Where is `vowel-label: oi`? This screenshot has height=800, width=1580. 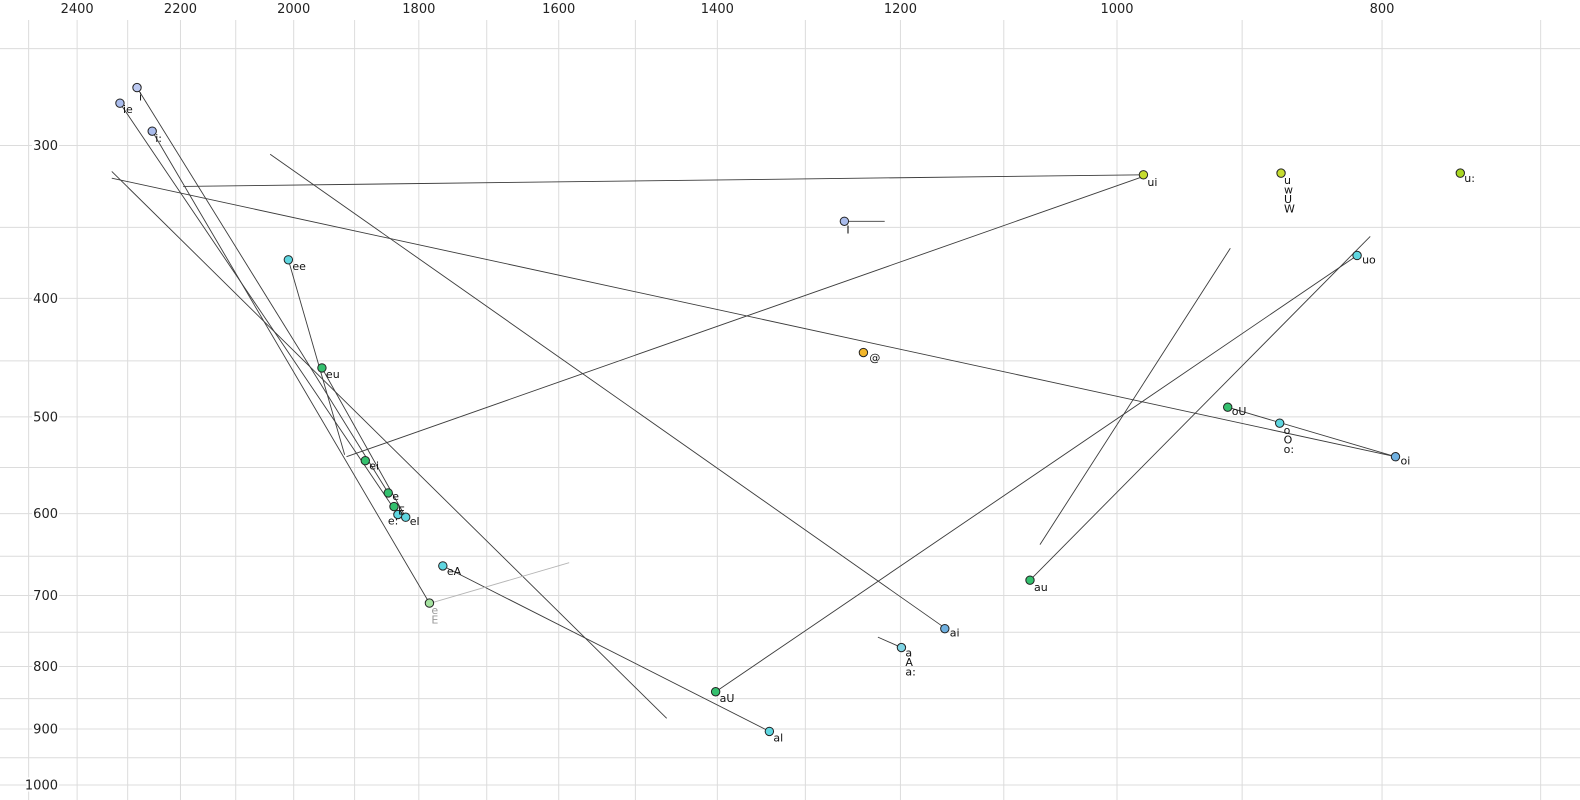 vowel-label: oi is located at coordinates (1405, 461).